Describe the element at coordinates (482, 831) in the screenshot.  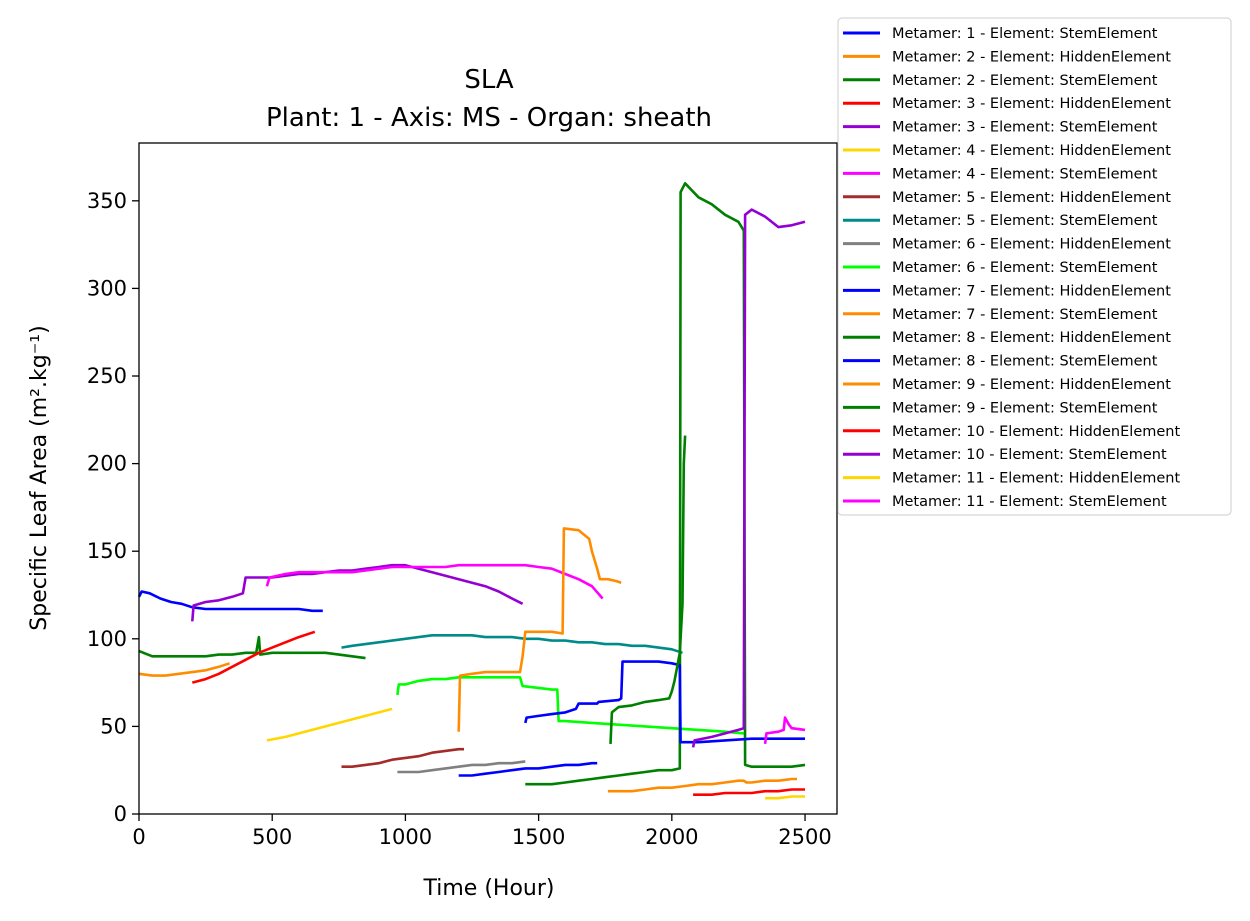
I see `x-axis-ticks: 0 500 1000 1500 2000 2500` at that location.